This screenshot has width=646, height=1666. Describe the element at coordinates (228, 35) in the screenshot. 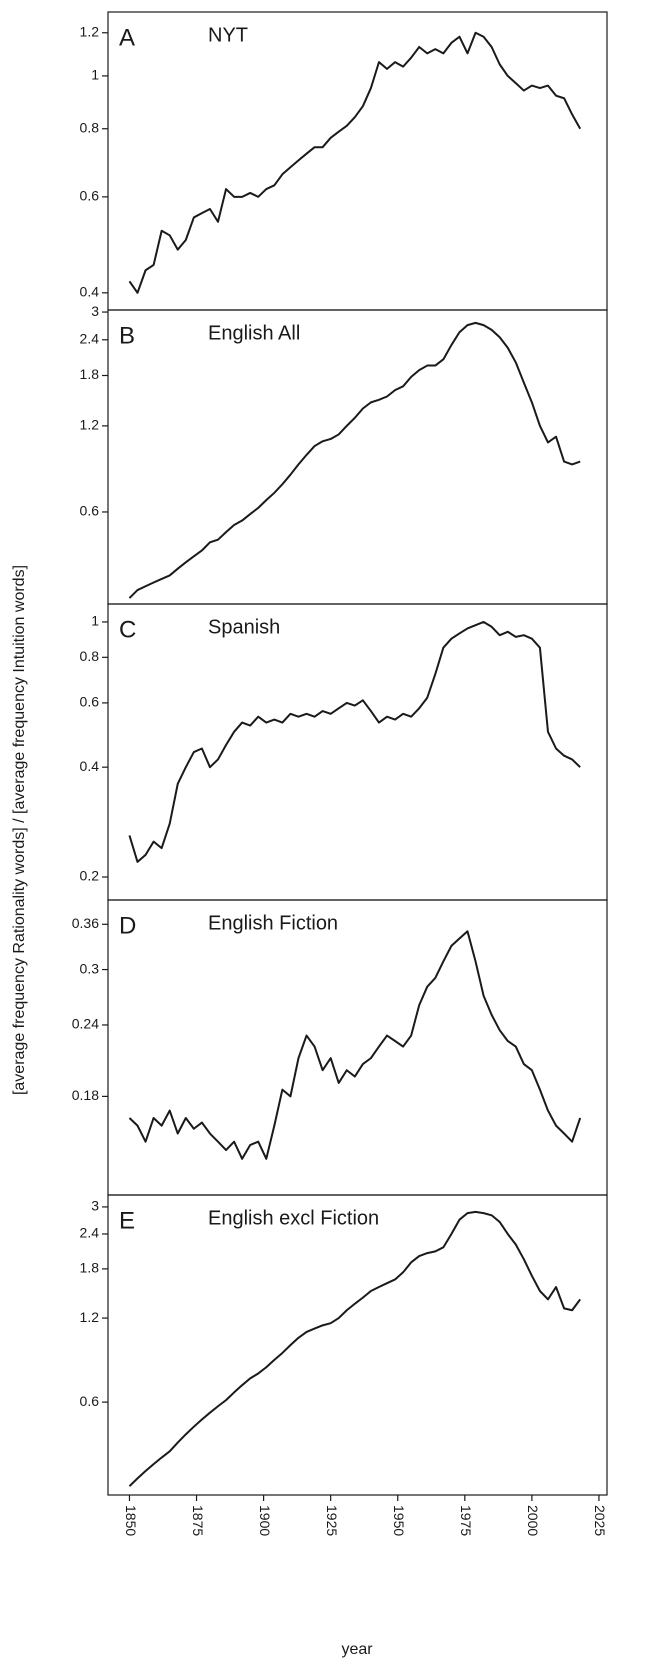

I see `panel-title: NYT` at that location.